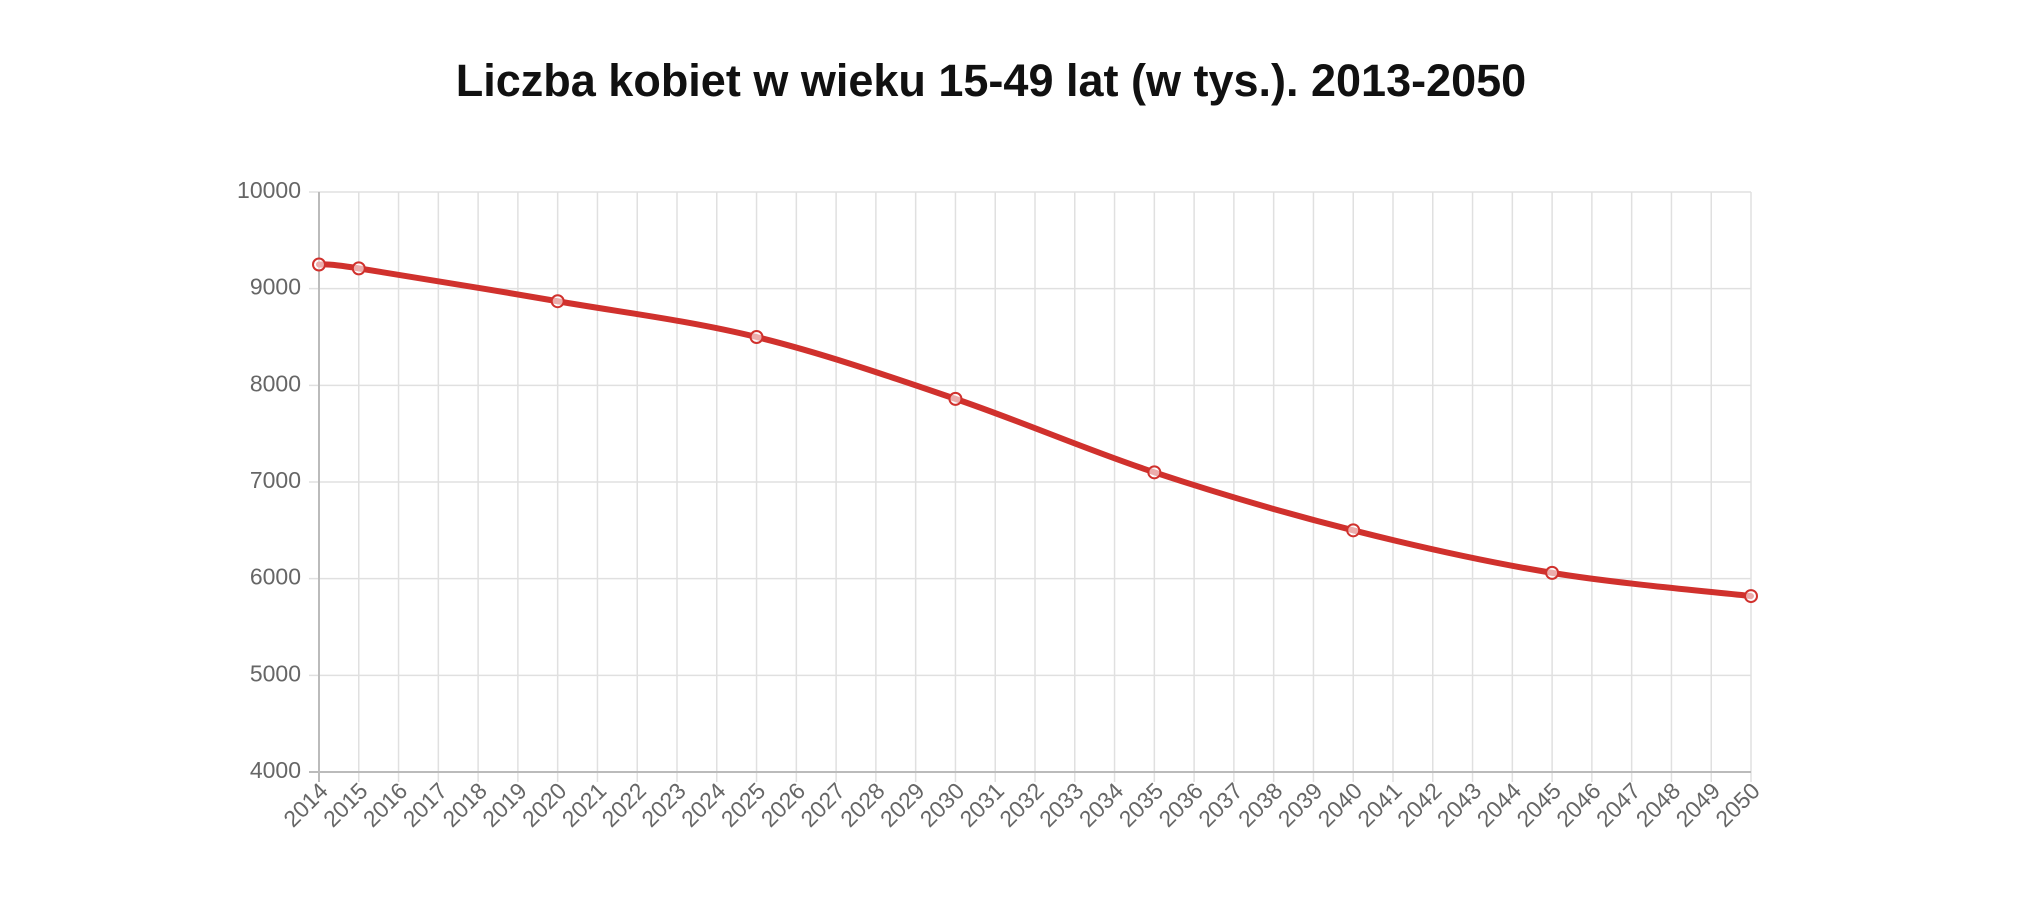 The height and width of the screenshot is (921, 2040). Describe the element at coordinates (1101, 804) in the screenshot. I see `x-tick-label: 2034` at that location.